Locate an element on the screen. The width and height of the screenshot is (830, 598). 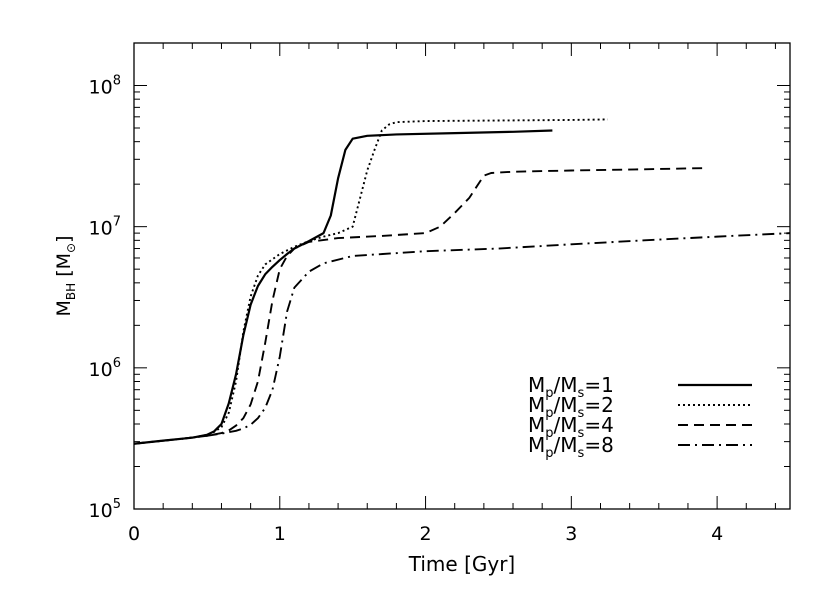
legend-label: Mp/Ms=2 is located at coordinates (571, 407).